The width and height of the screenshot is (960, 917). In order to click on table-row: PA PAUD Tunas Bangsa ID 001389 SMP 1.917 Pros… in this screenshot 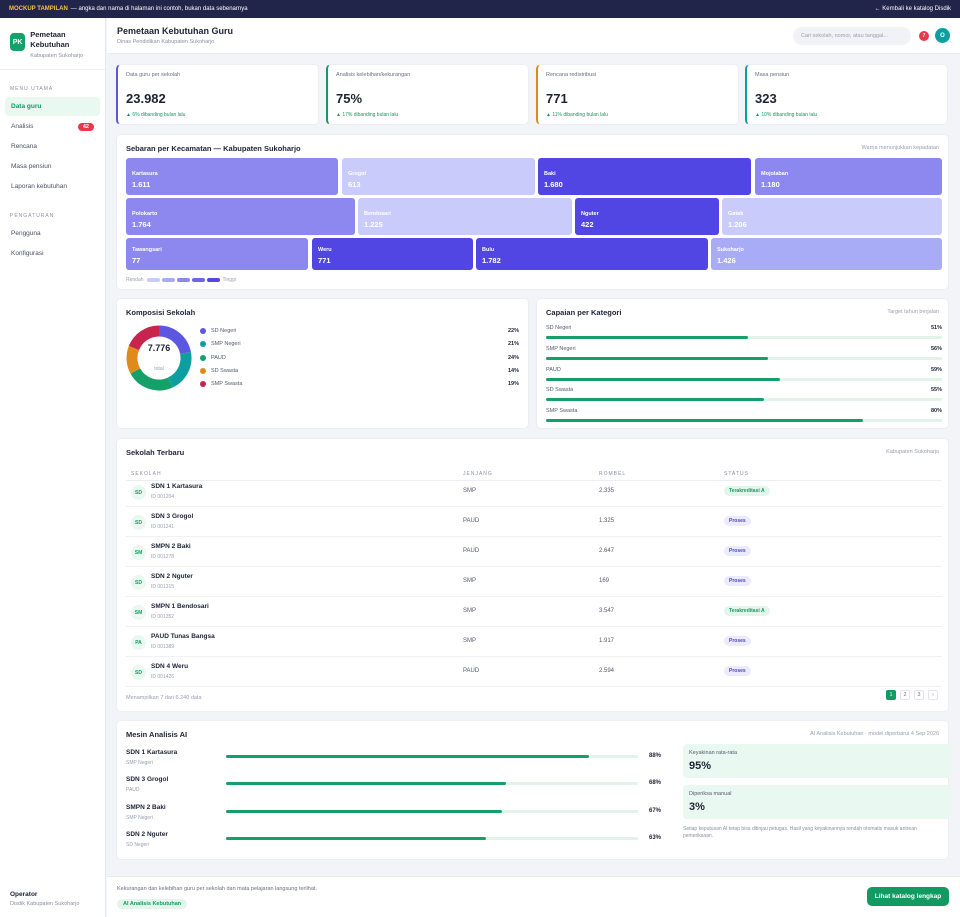, I will do `click(534, 642)`.